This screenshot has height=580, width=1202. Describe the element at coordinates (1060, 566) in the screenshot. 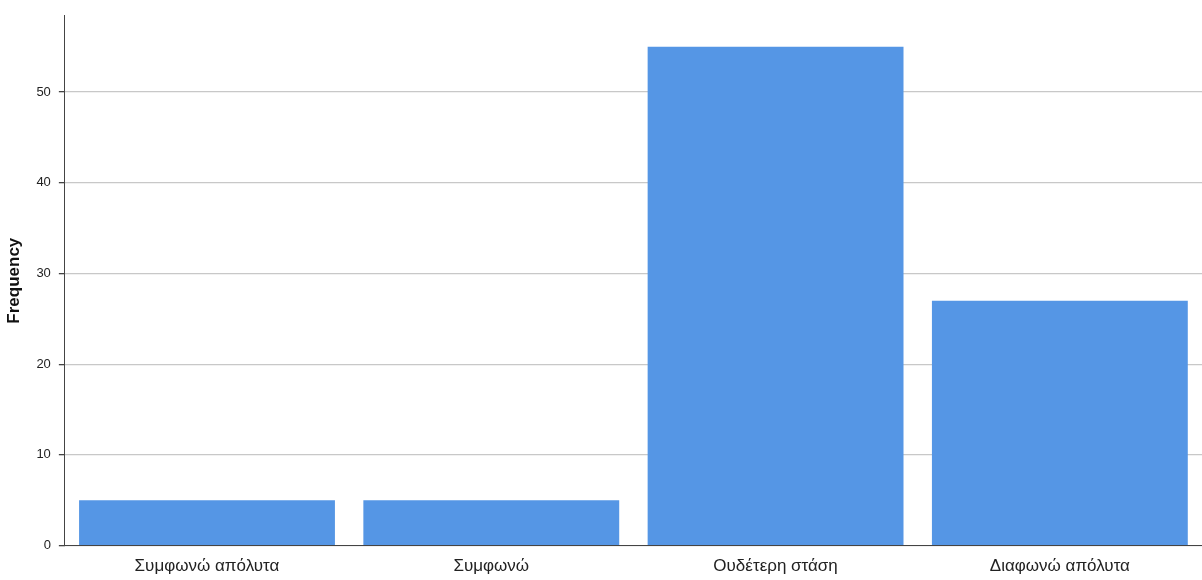

I see `x-tick-label: Διαφωνώ απόλυτα` at that location.